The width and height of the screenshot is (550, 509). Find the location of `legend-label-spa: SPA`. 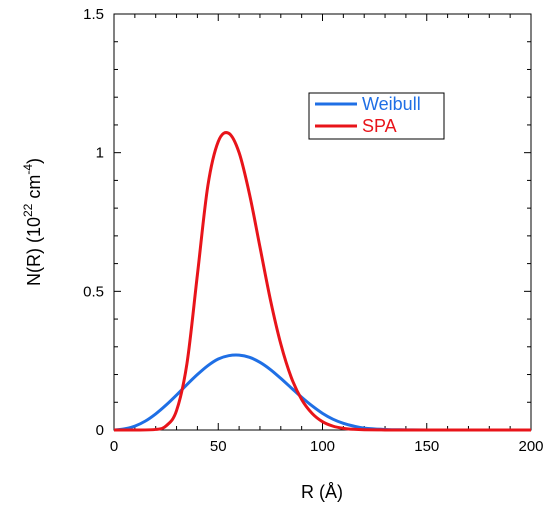

legend-label-spa: SPA is located at coordinates (379, 126).